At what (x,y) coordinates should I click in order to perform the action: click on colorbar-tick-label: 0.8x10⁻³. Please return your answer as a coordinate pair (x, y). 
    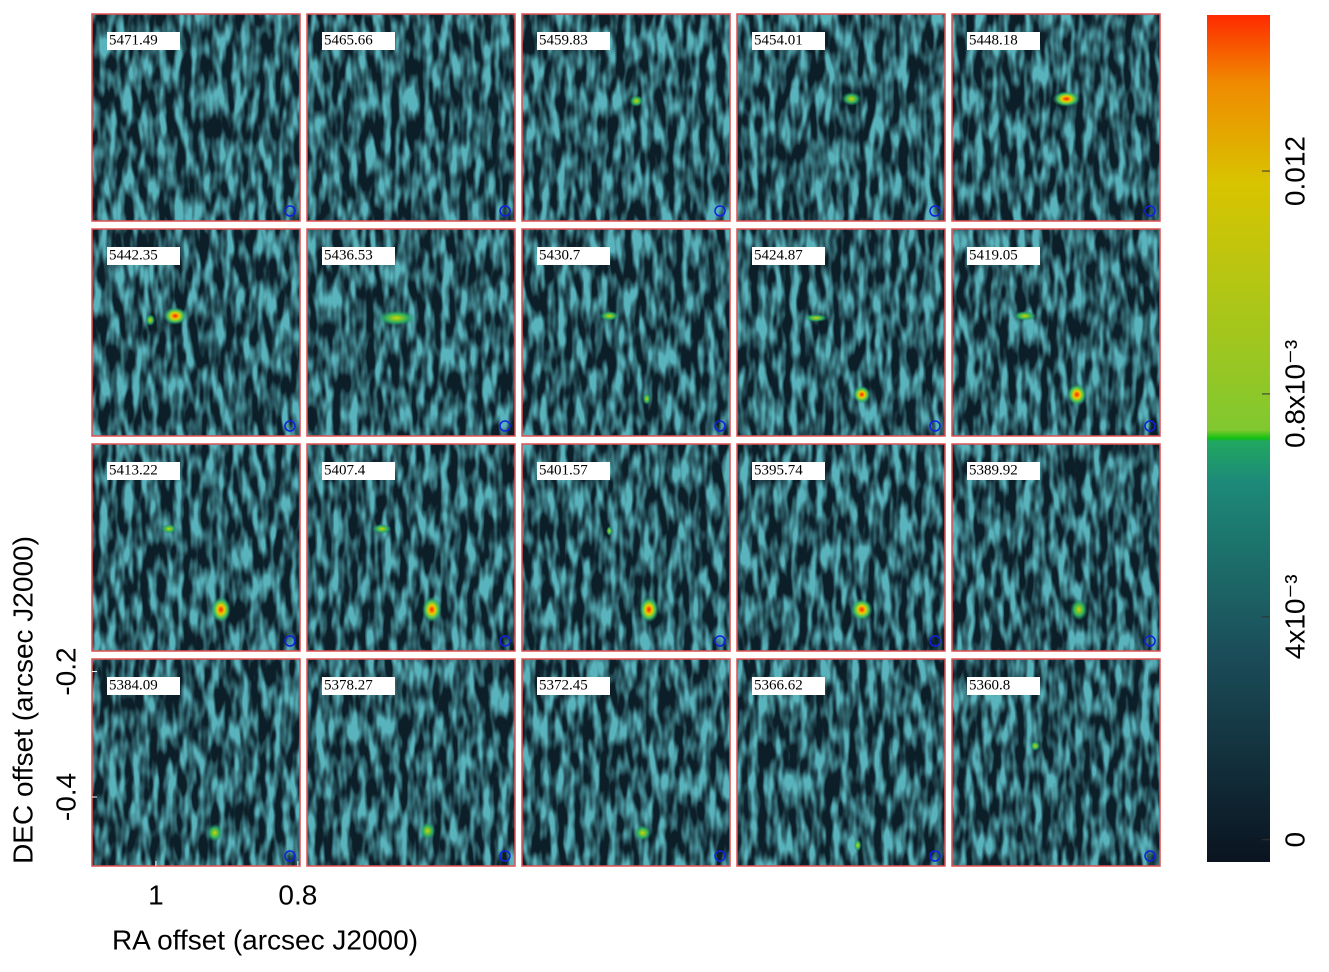
    Looking at the image, I should click on (1294, 394).